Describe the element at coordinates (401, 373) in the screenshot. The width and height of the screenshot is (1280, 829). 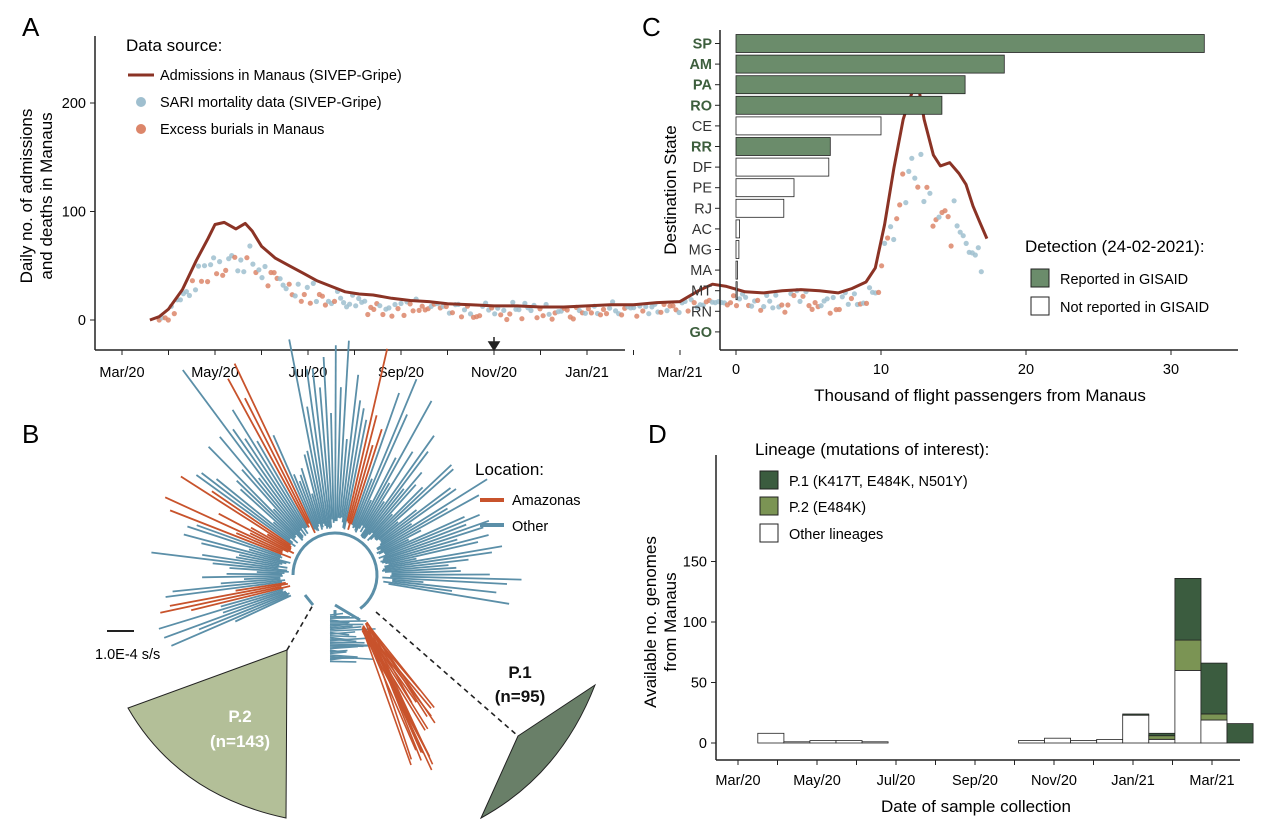
I see `panel-a-x-tick-label: Sep/20` at that location.